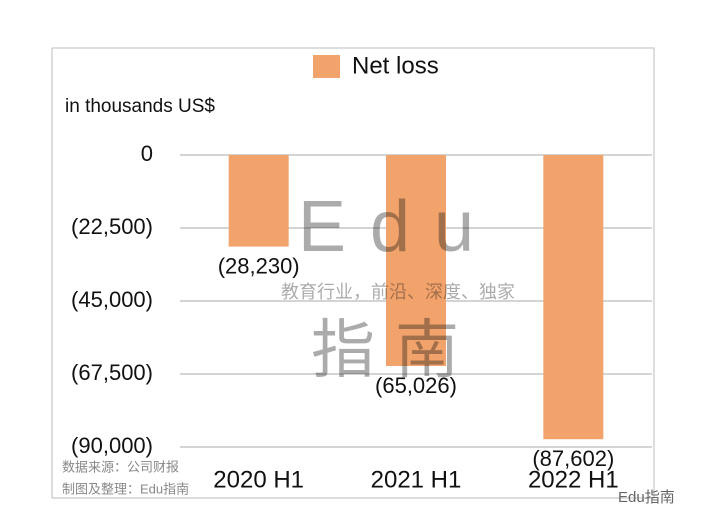 This screenshot has width=714, height=528. Describe the element at coordinates (573, 479) in the screenshot. I see `x-tick-label: 2022 H1` at that location.